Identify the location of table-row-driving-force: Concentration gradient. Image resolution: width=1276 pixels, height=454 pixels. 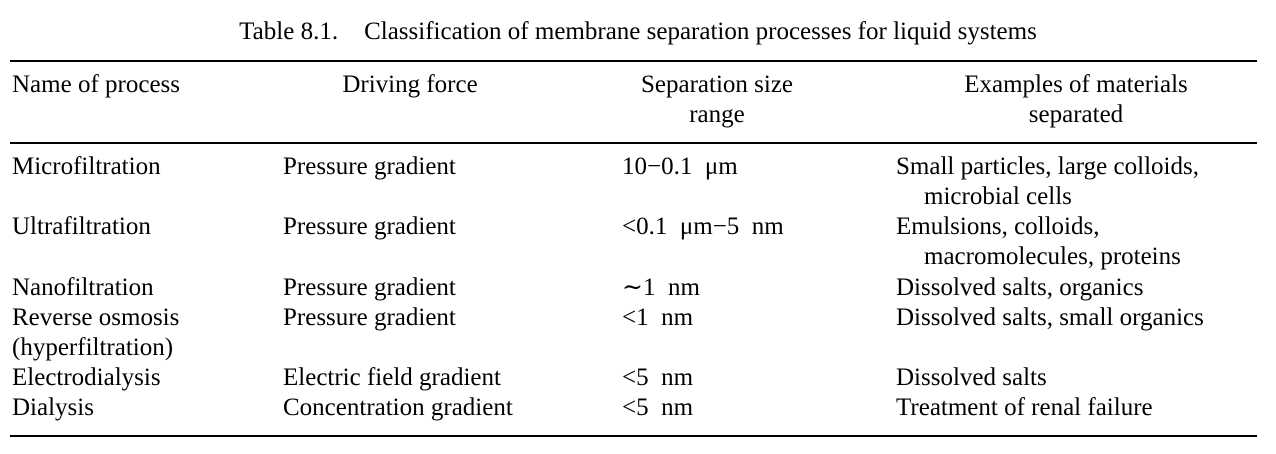
(398, 407).